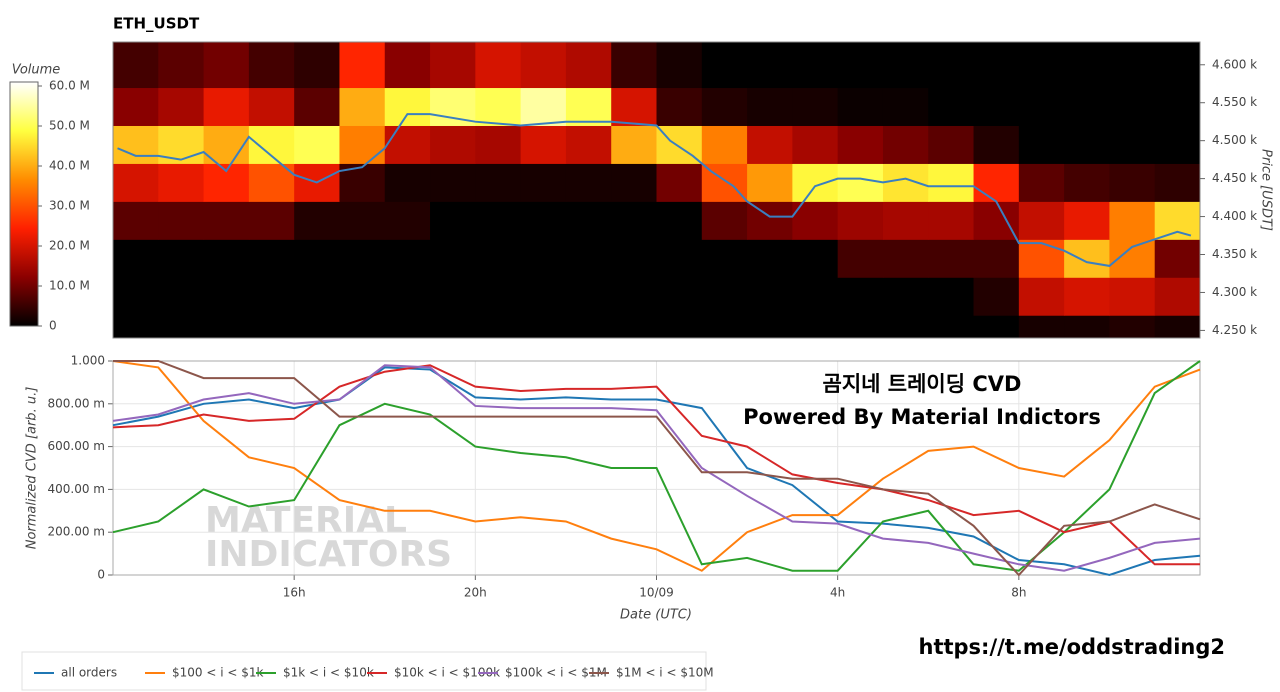 The image size is (1280, 692). Describe the element at coordinates (89, 673) in the screenshot. I see `legend-label: all orders` at that location.